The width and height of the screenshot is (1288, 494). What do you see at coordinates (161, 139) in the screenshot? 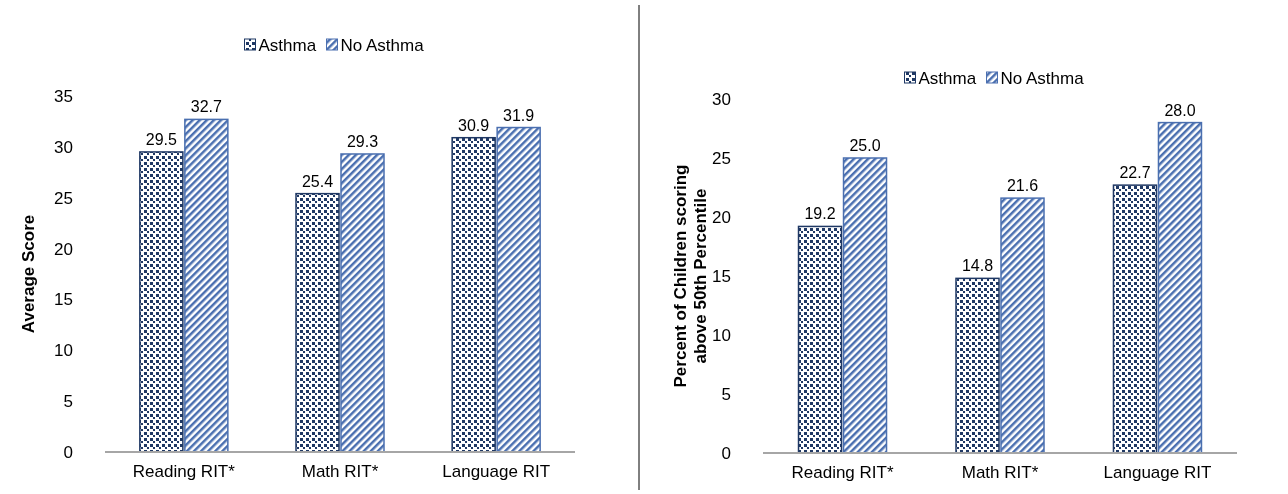
I see `data-label: 29.5` at bounding box center [161, 139].